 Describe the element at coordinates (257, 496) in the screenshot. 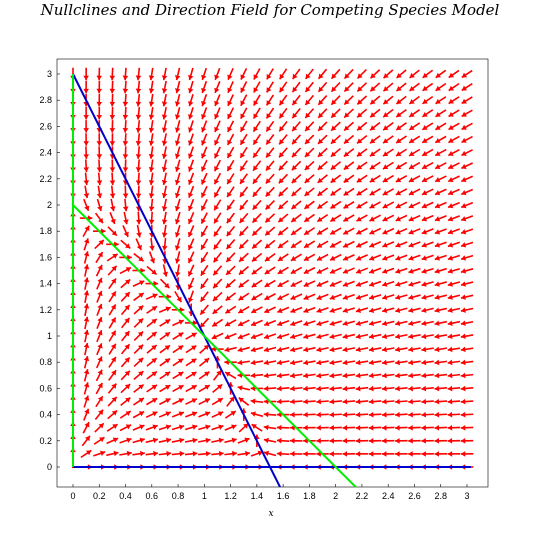

I see `x-tick-label: 1.4` at that location.